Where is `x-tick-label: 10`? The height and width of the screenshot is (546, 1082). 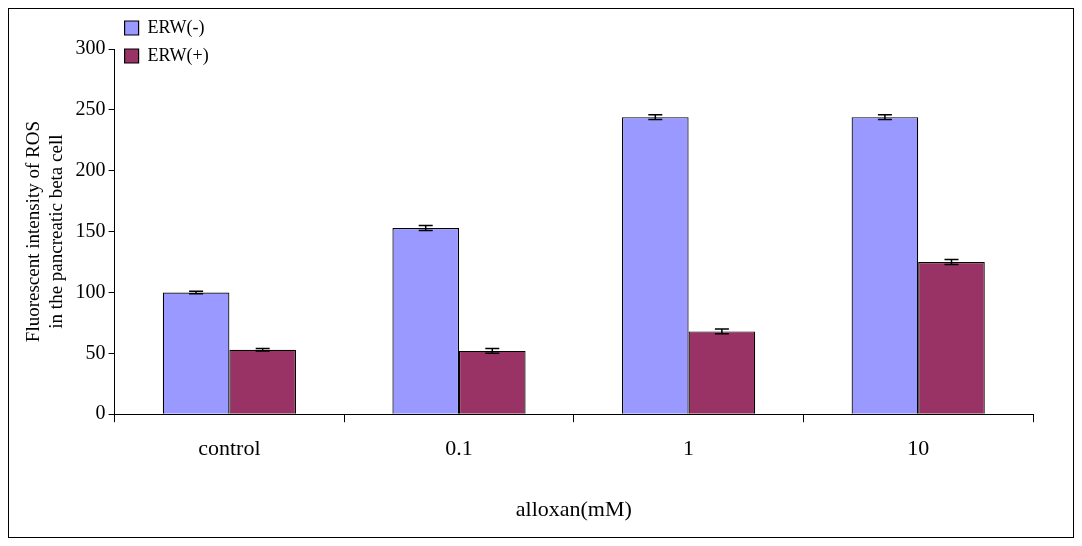 x-tick-label: 10 is located at coordinates (918, 448).